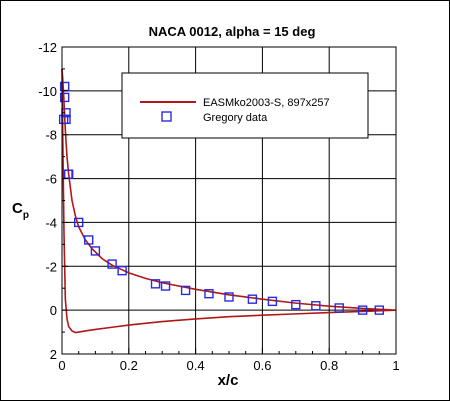 This screenshot has height=401, width=450. What do you see at coordinates (61, 365) in the screenshot?
I see `x-tick-label: 0` at bounding box center [61, 365].